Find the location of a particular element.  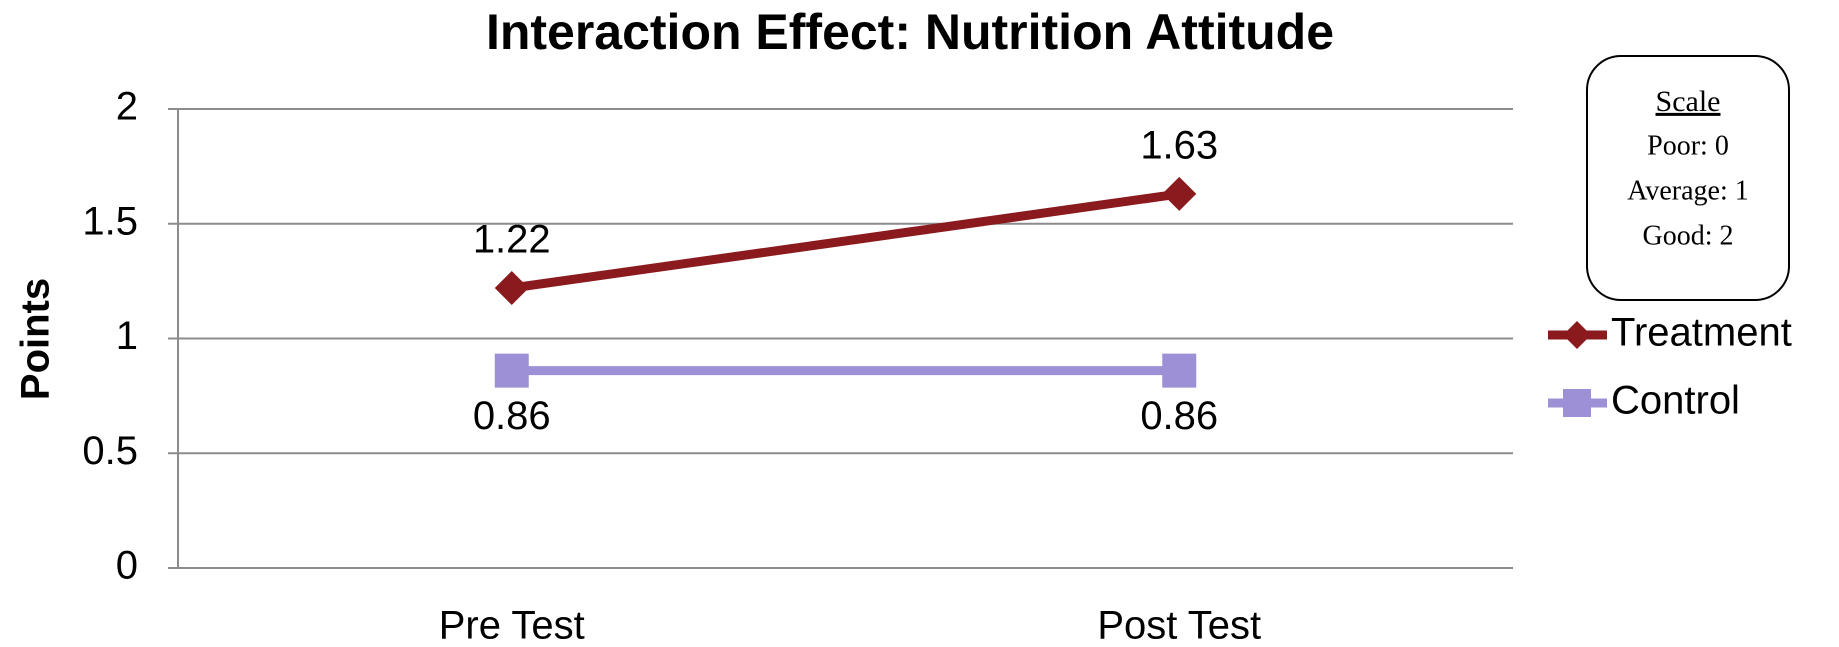

x-tick-label: Post Test is located at coordinates (1179, 625).